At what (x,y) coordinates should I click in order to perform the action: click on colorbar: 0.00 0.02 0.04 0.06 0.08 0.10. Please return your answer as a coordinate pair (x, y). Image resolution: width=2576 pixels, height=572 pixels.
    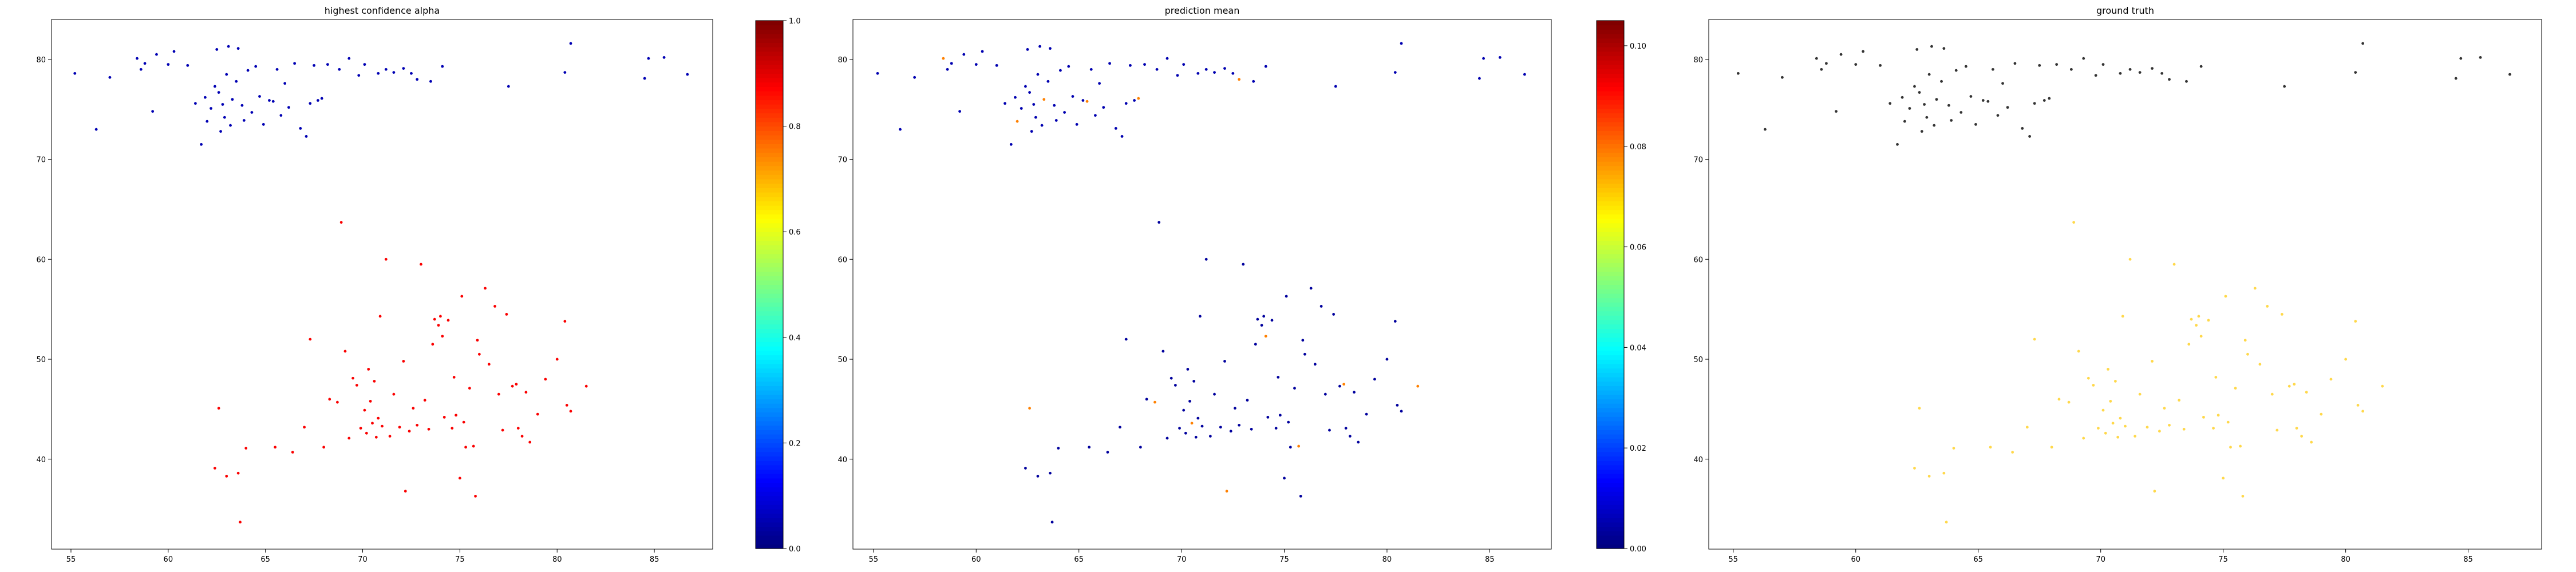
    Looking at the image, I should click on (1621, 287).